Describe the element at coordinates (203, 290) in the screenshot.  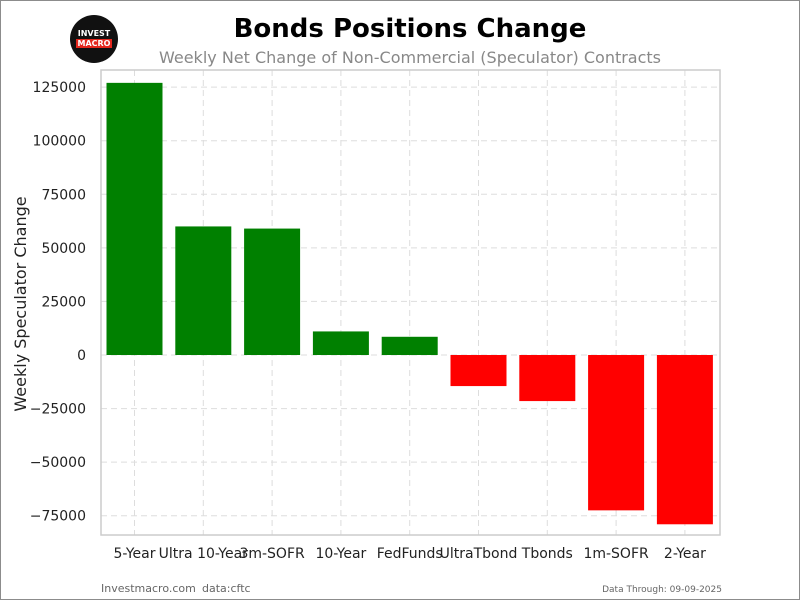
I see `bar-ultra-10-year` at that location.